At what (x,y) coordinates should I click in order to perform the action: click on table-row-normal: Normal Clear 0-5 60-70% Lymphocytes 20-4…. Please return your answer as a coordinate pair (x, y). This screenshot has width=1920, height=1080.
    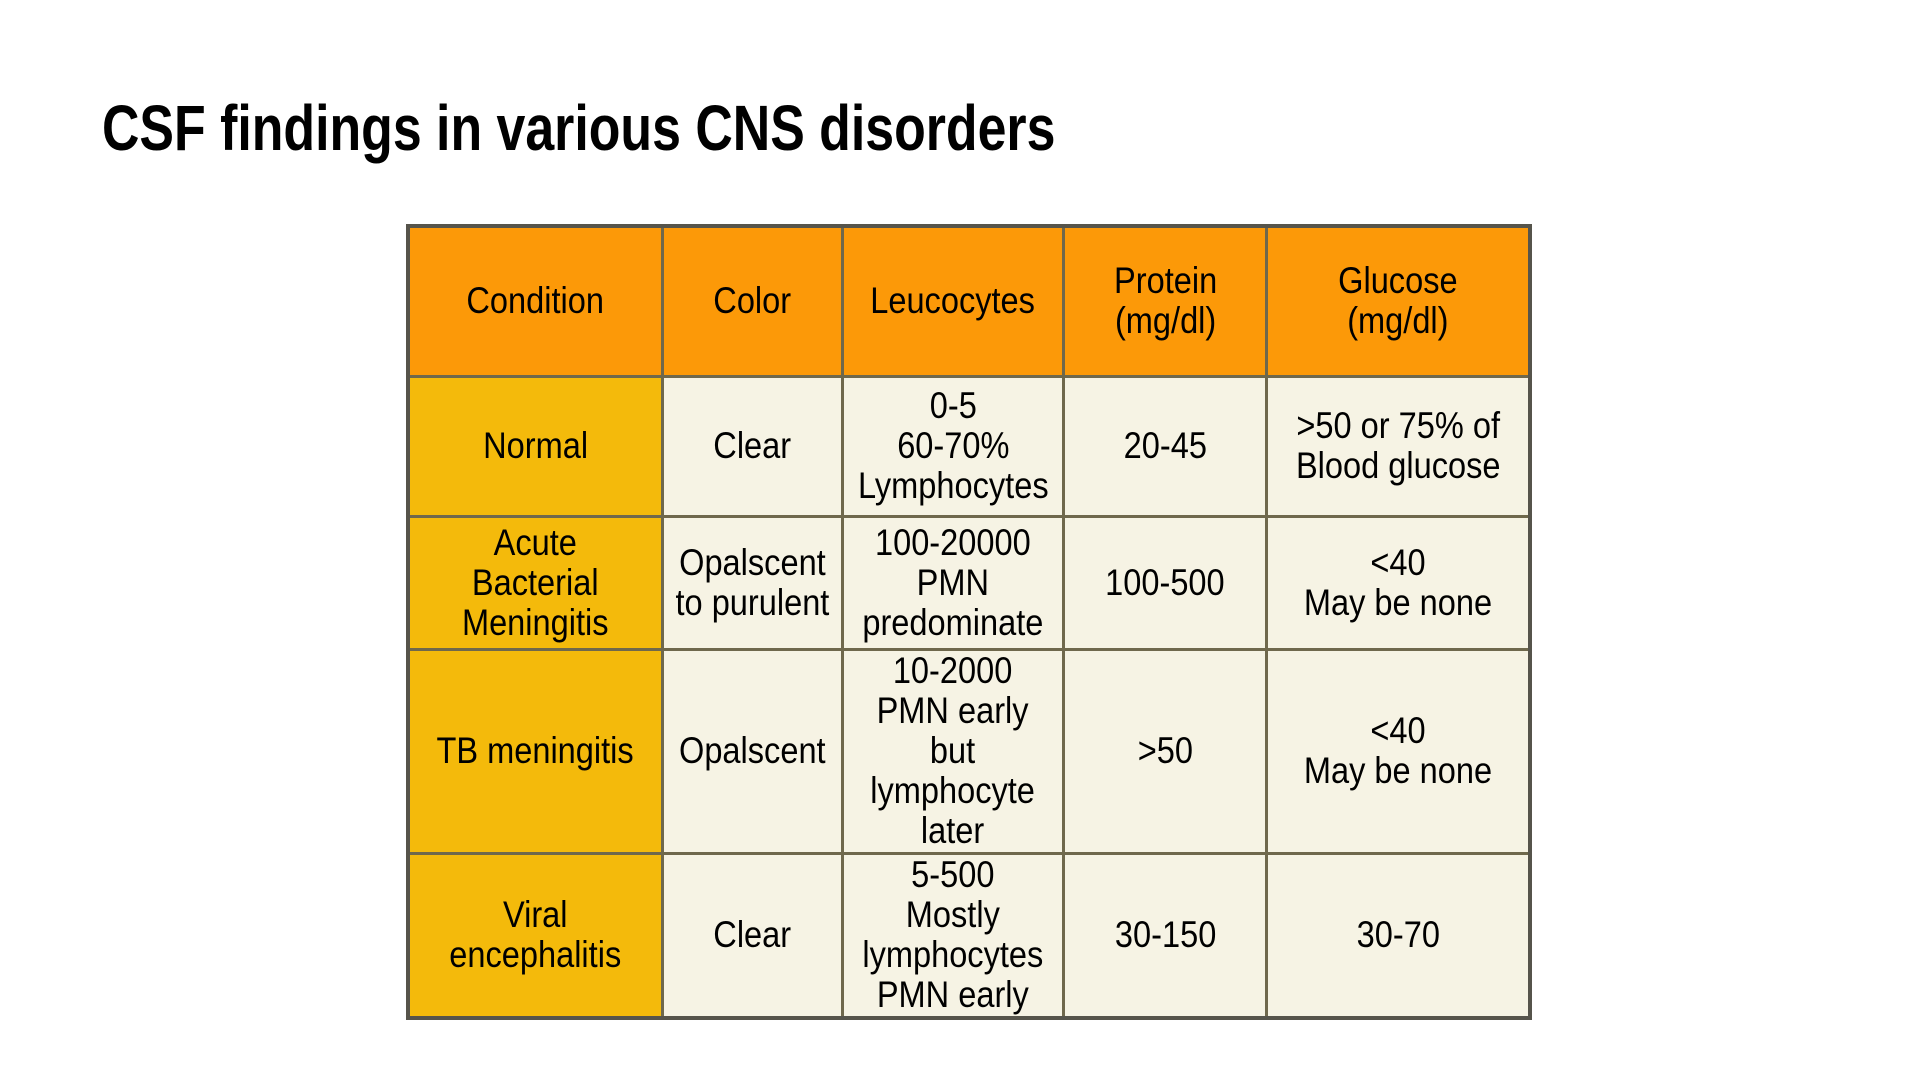
    Looking at the image, I should click on (969, 446).